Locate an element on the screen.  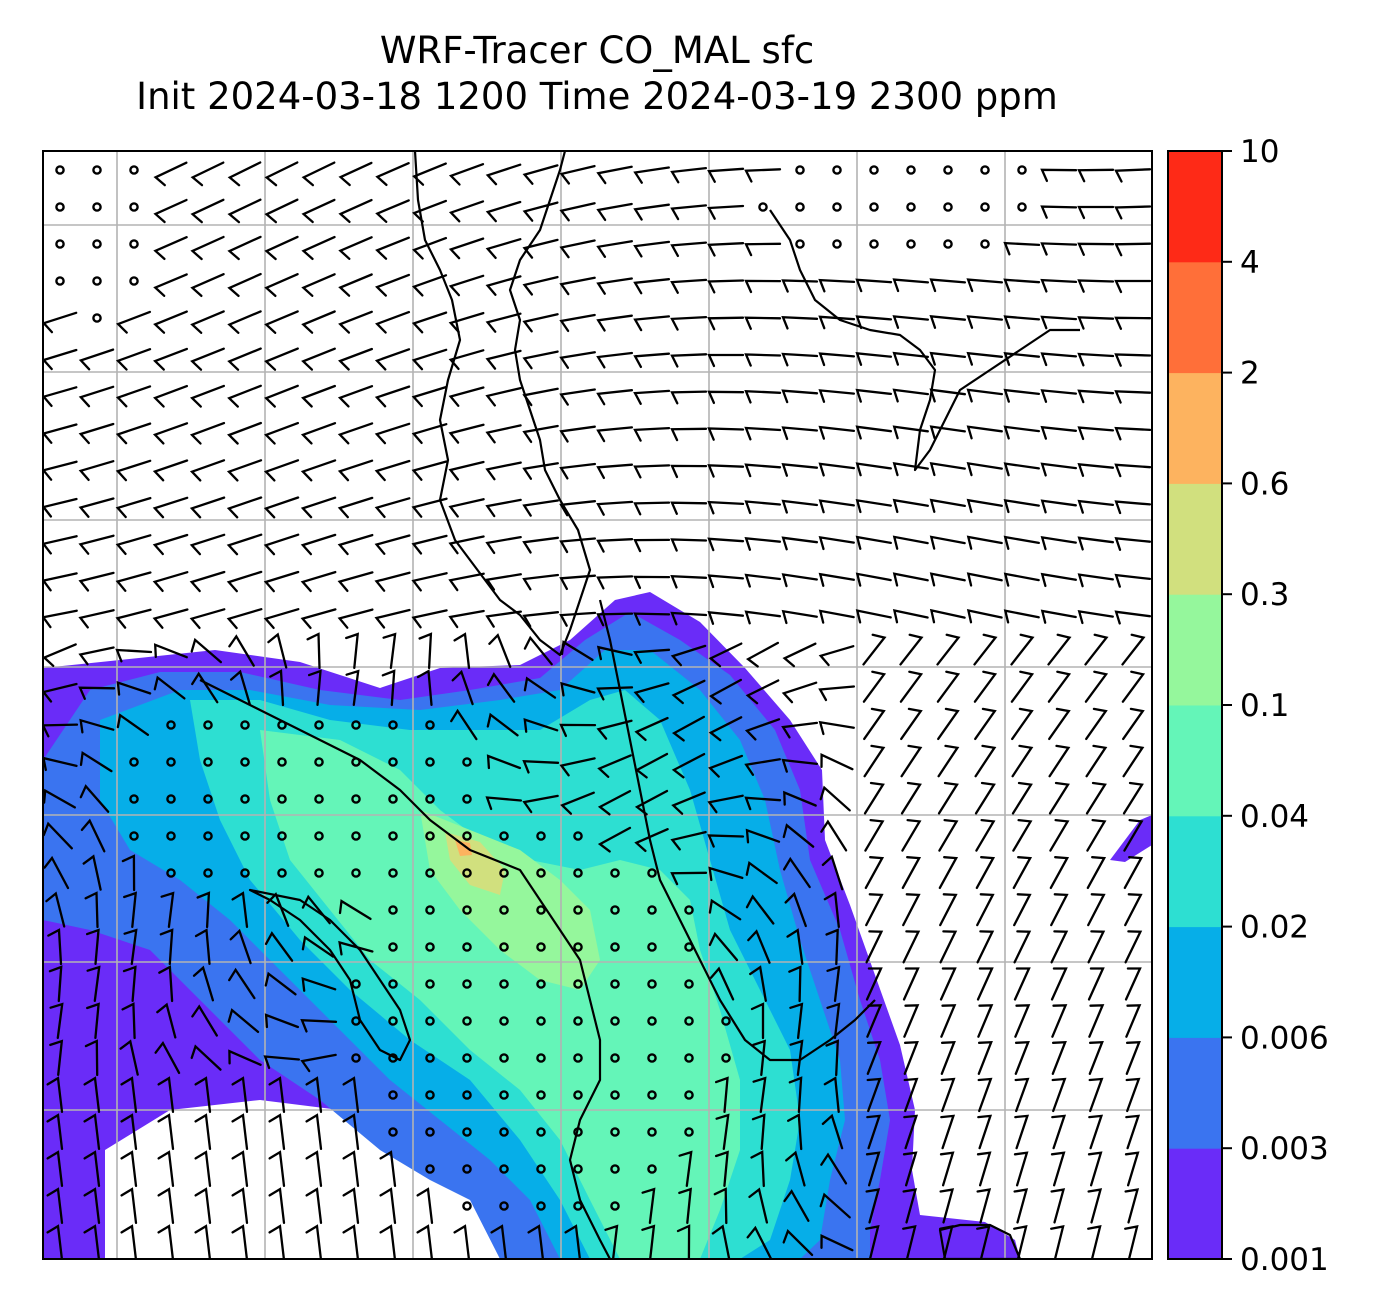
colorbar-ticks: 0.001 0.003 0.006 0.02 0.04 0.1 0.3 0.6 2 4 10 is located at coordinates (1275, 706).